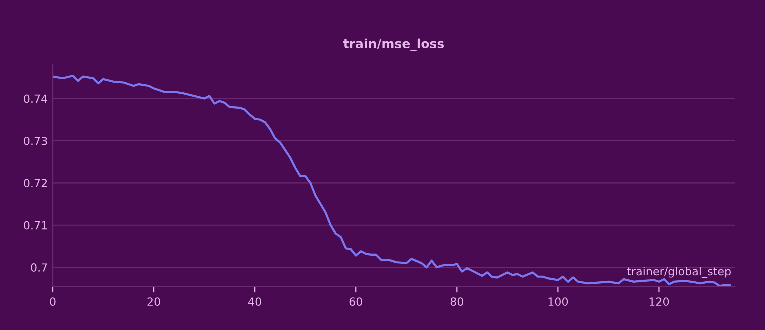 The height and width of the screenshot is (330, 765). Describe the element at coordinates (53, 302) in the screenshot. I see `x-tick-label: 0` at that location.